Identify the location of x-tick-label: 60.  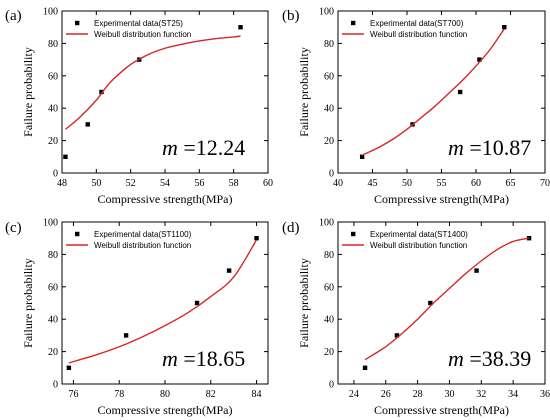
(268, 183).